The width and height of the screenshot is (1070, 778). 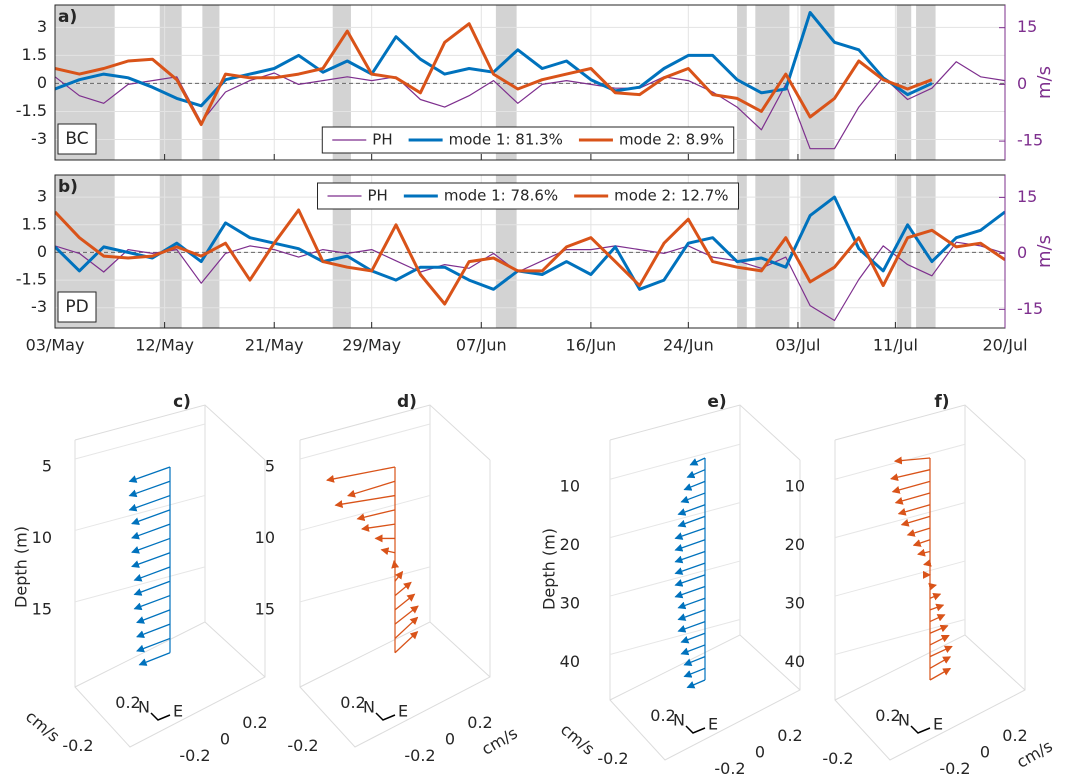 I want to click on y-tick-label: 1.5, so click(x=34, y=223).